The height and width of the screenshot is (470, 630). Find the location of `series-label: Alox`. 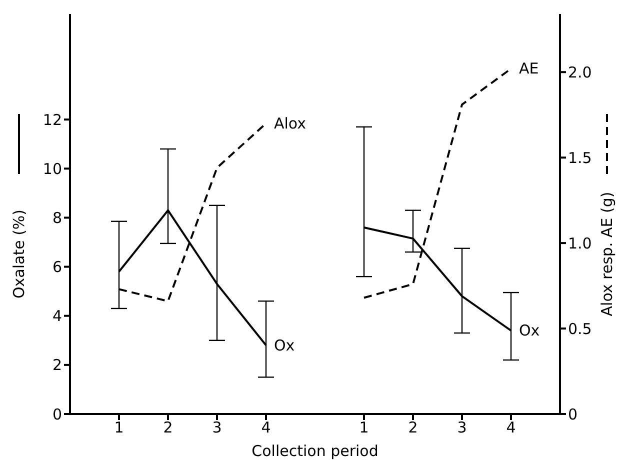

series-label: Alox is located at coordinates (290, 123).